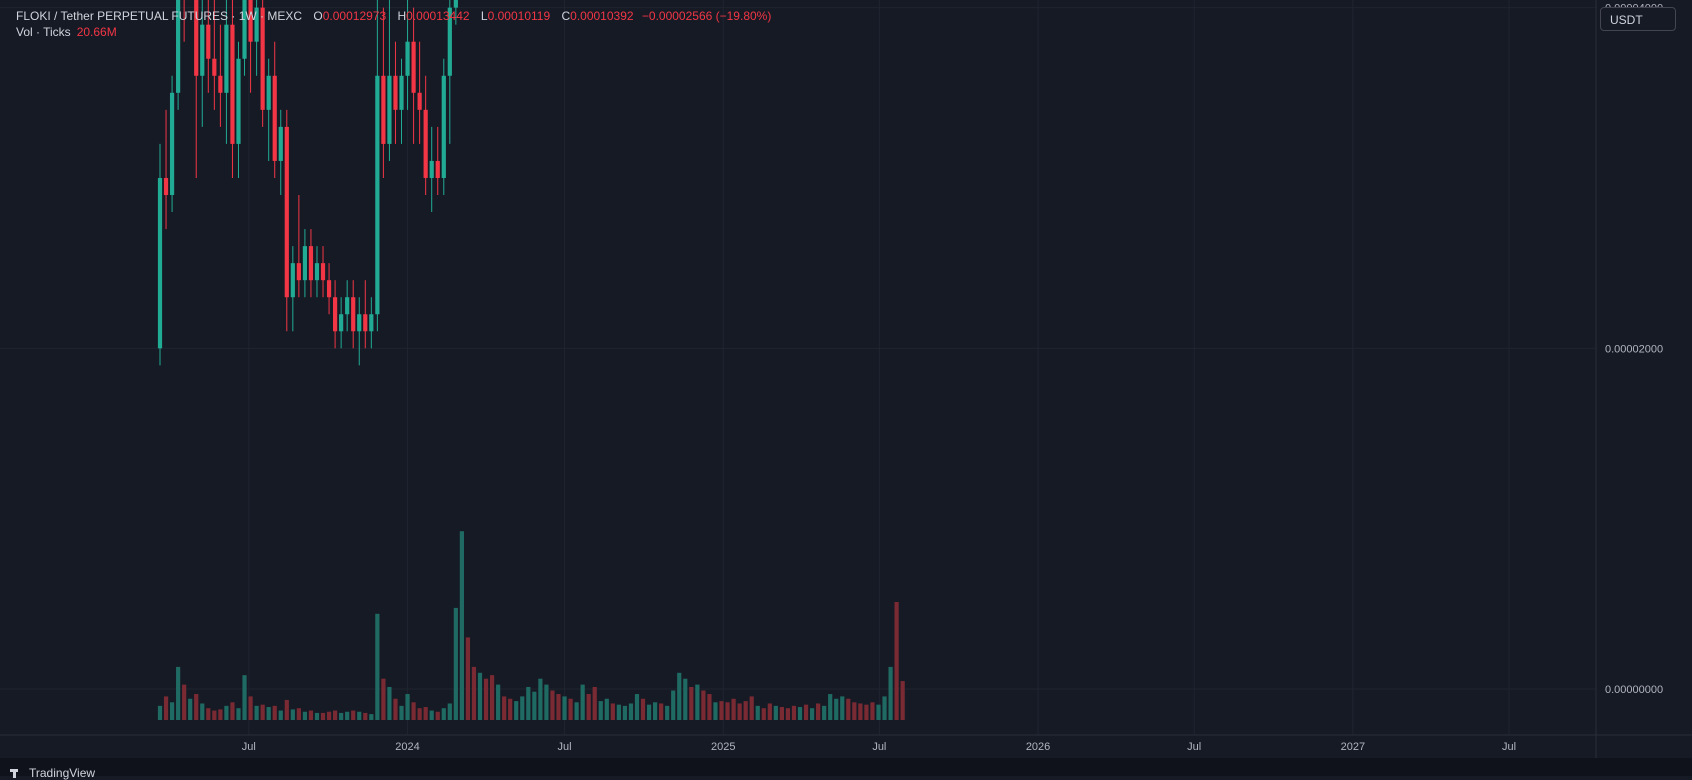 The width and height of the screenshot is (1692, 780). Describe the element at coordinates (17, 773) in the screenshot. I see `tradingview-icon` at that location.